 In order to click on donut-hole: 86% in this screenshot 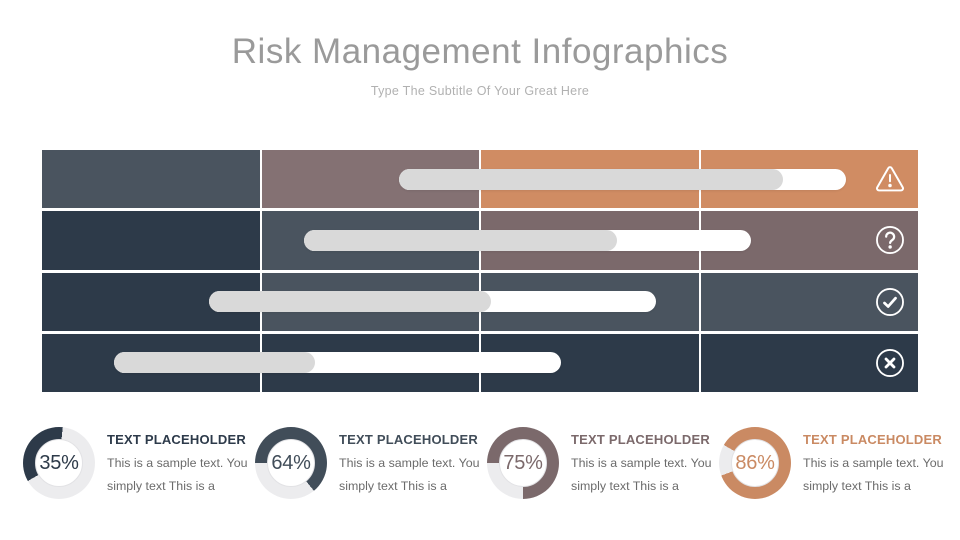, I will do `click(755, 463)`.